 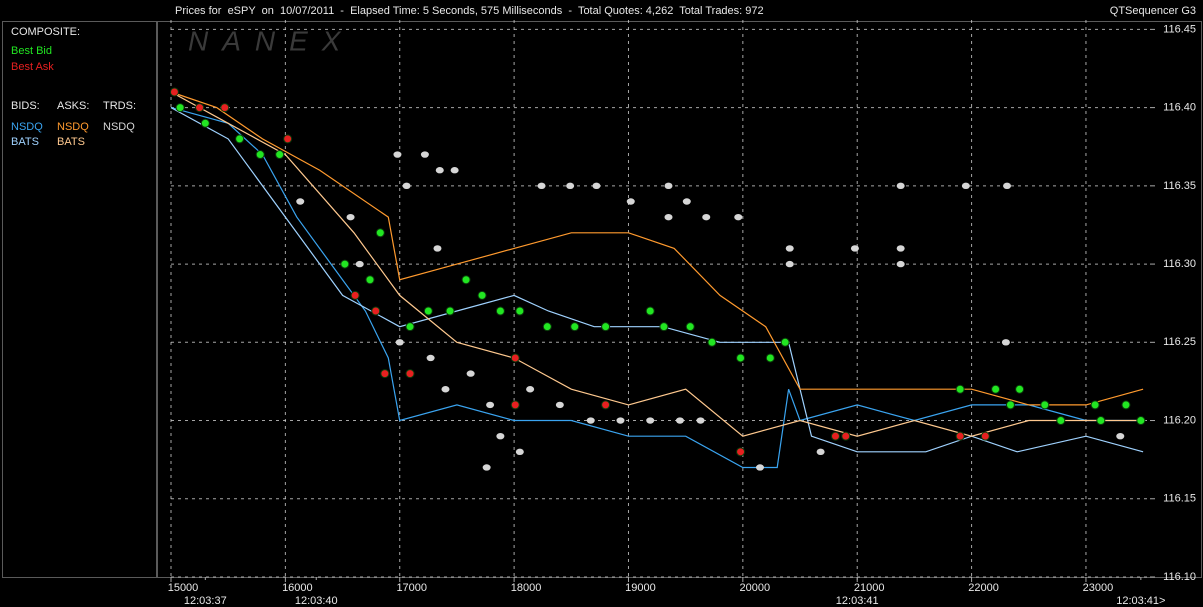 I want to click on legend-item: Best Bid, so click(x=31, y=51).